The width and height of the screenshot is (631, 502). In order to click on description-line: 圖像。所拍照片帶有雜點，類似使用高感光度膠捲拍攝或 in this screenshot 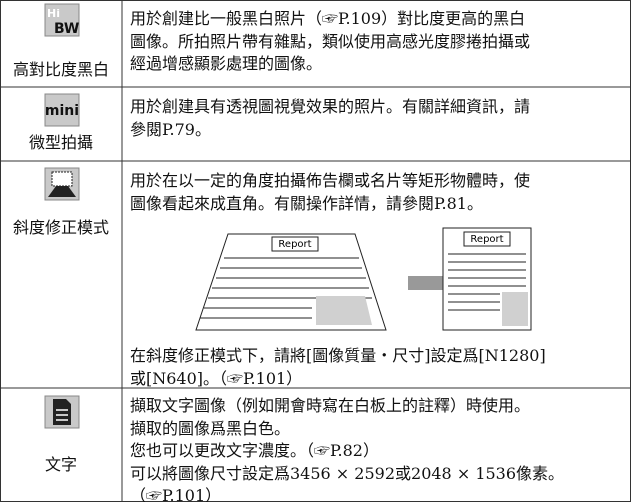, I will do `click(330, 41)`.